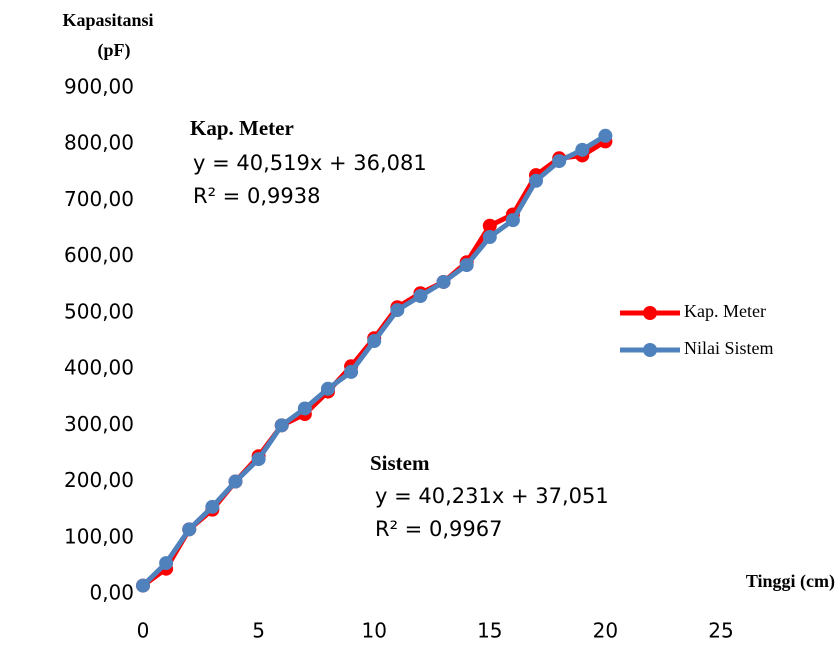 This screenshot has height=664, width=839. I want to click on y-axis-title: (pF), so click(114, 50).